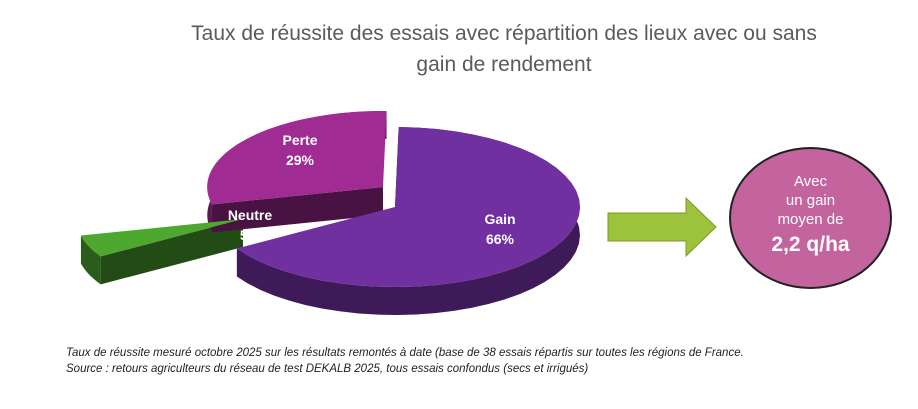 This screenshot has width=918, height=409. What do you see at coordinates (810, 200) in the screenshot?
I see `callout-line-2: un gain` at bounding box center [810, 200].